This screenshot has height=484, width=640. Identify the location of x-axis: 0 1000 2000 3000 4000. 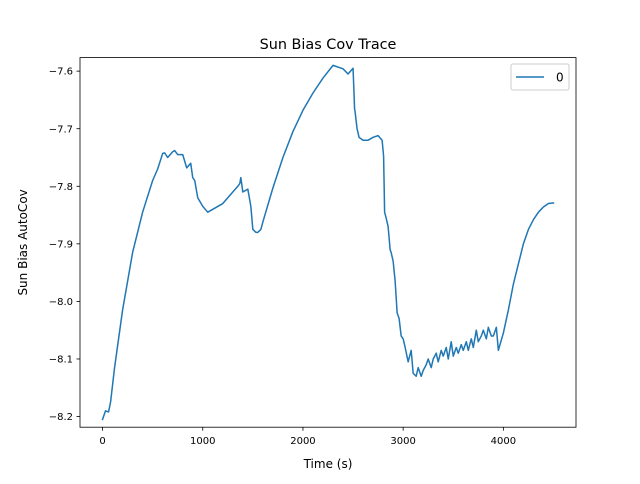
(307, 437).